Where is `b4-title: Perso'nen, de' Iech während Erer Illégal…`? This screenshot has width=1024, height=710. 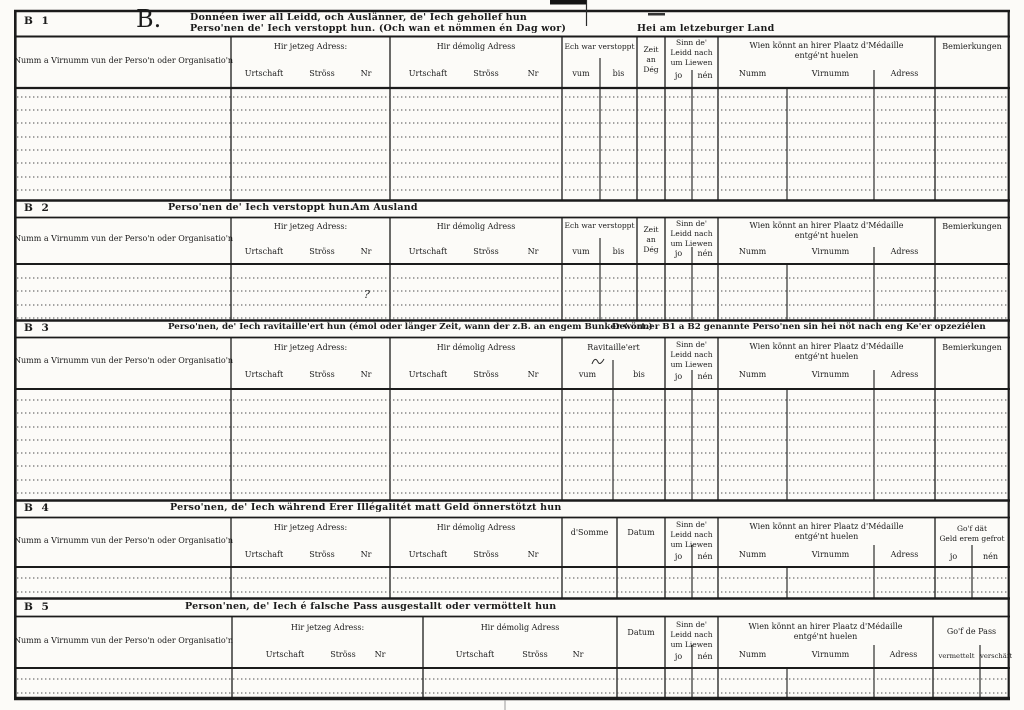
b4-title: Perso'nen, de' Iech während Erer Illégal… is located at coordinates (366, 507).